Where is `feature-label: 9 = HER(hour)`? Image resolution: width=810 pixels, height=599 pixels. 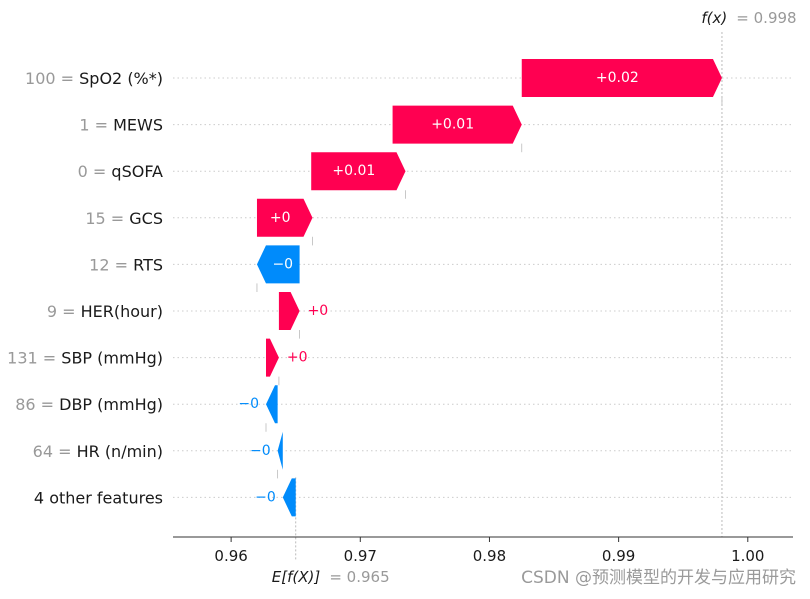
feature-label: 9 = HER(hour) is located at coordinates (105, 311).